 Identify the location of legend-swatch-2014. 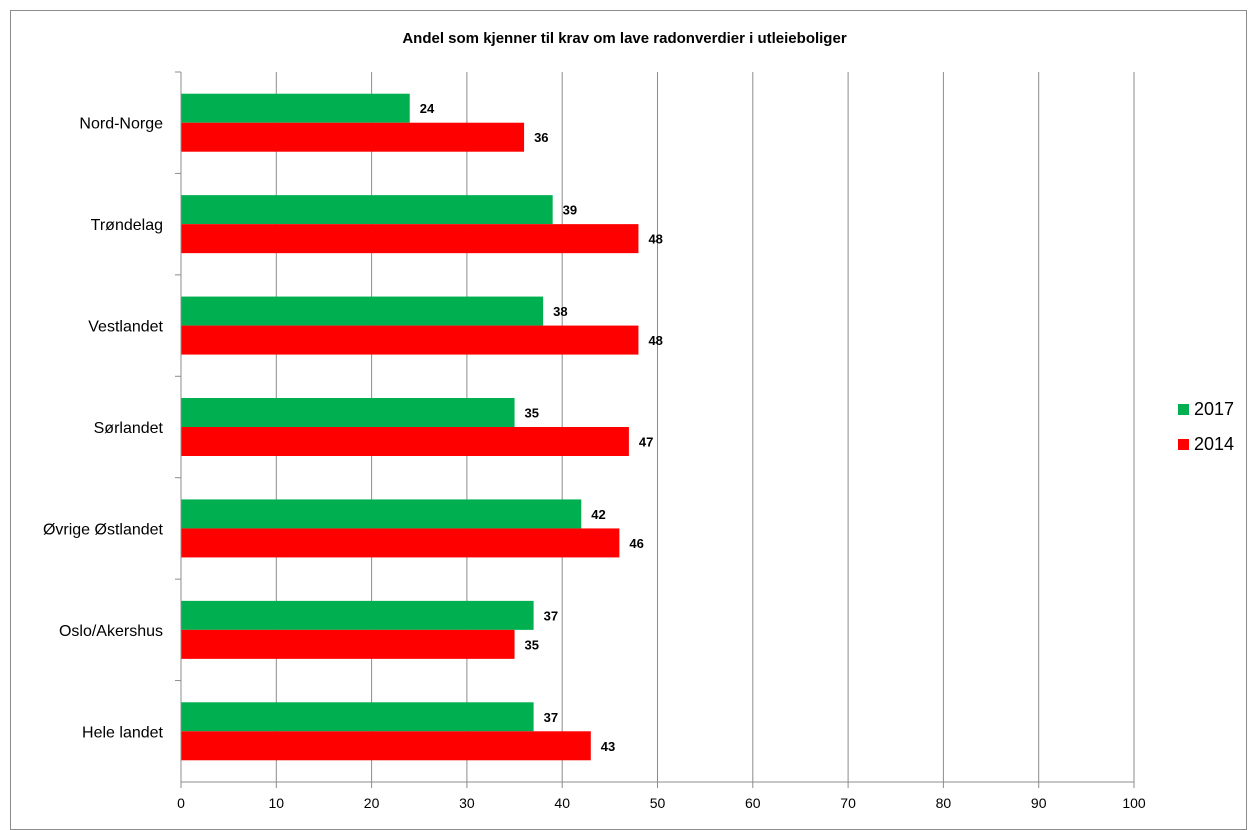
(1183, 444).